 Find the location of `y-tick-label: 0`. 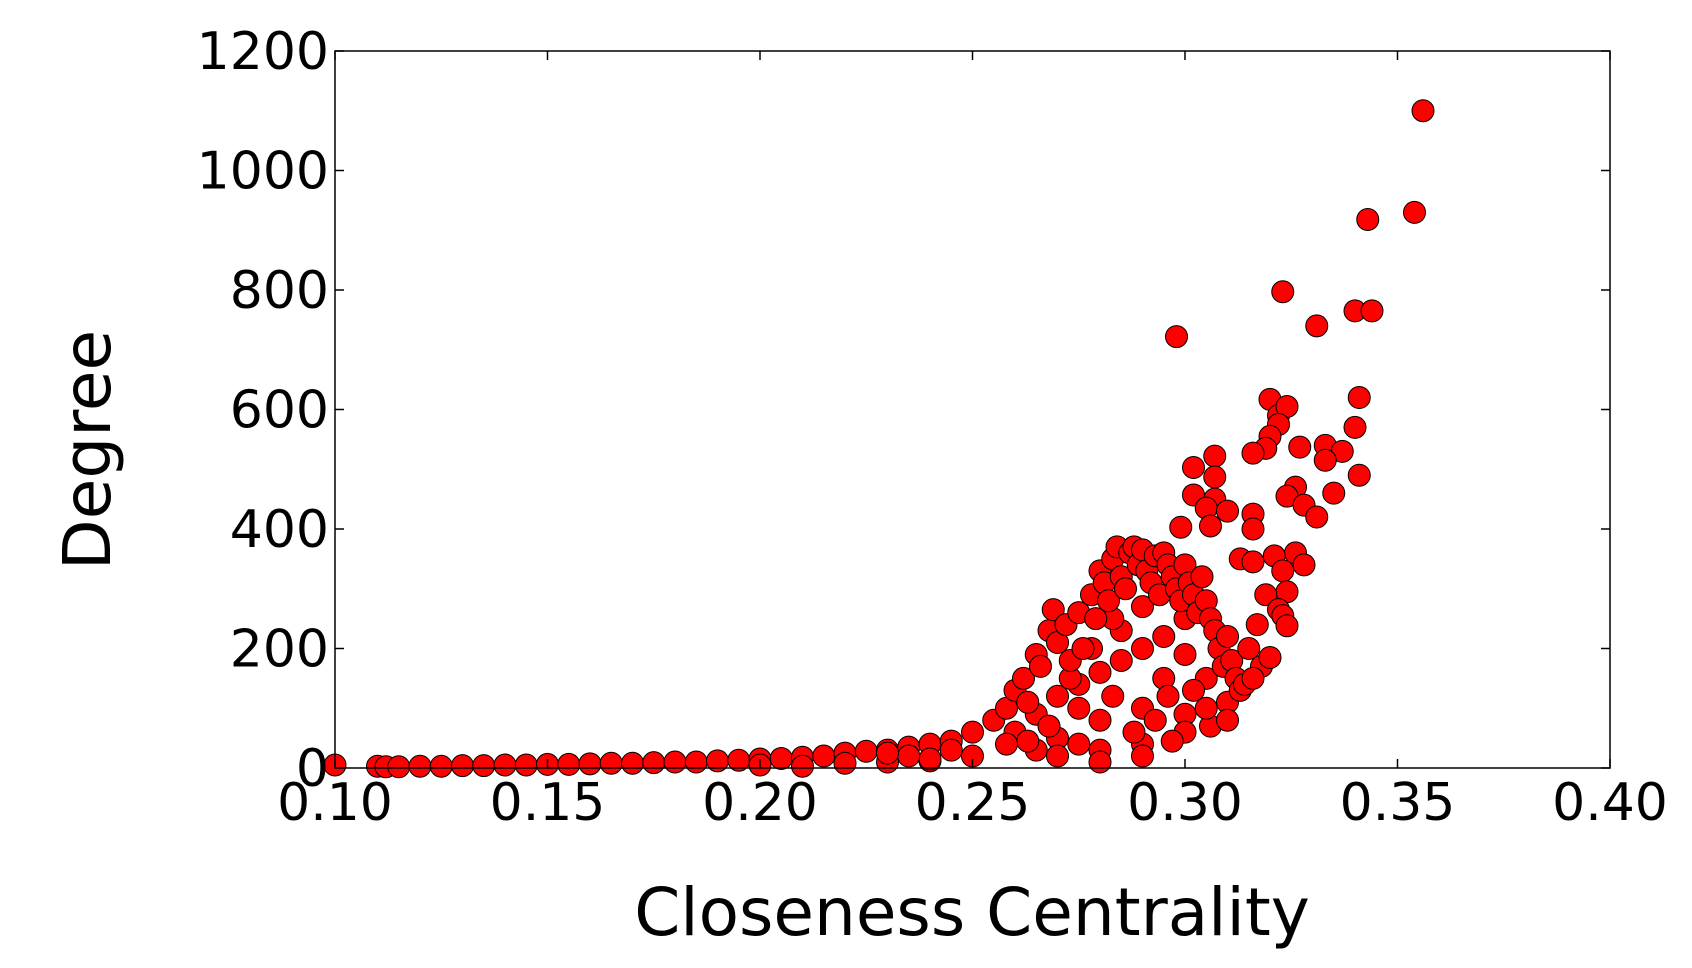

y-tick-label: 0 is located at coordinates (312, 769).